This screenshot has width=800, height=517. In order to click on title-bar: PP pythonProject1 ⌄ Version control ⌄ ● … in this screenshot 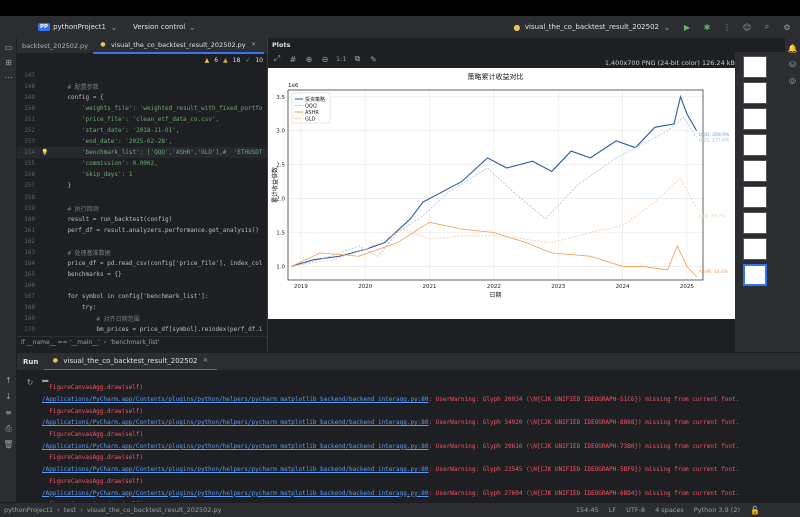, I will do `click(400, 27)`.